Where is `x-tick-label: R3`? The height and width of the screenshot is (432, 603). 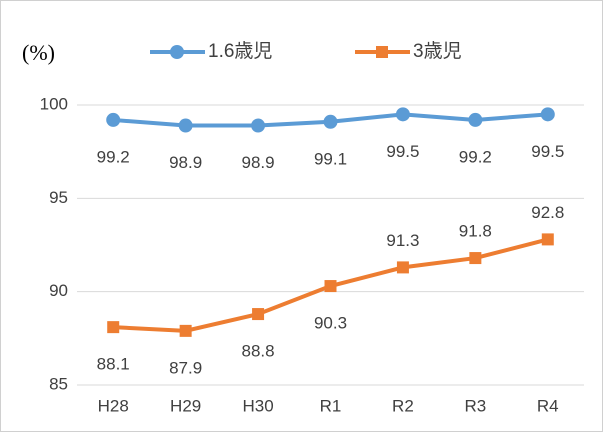 x-tick-label: R3 is located at coordinates (475, 405).